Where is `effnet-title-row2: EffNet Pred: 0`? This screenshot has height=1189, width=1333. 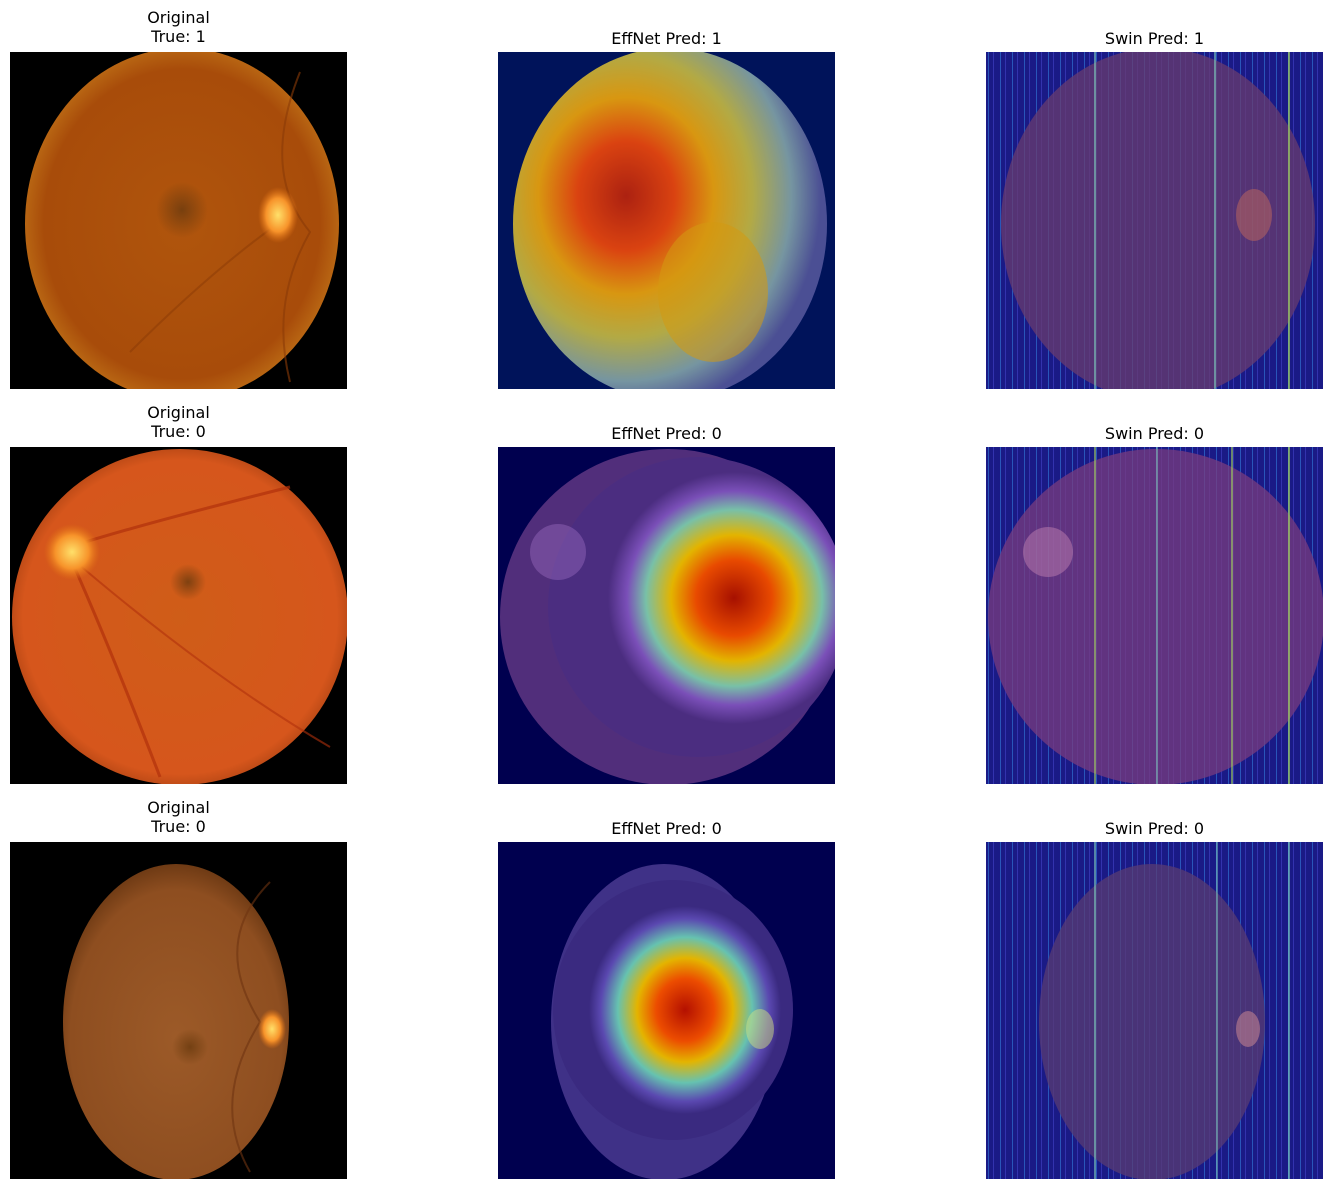 effnet-title-row2: EffNet Pred: 0 is located at coordinates (666, 433).